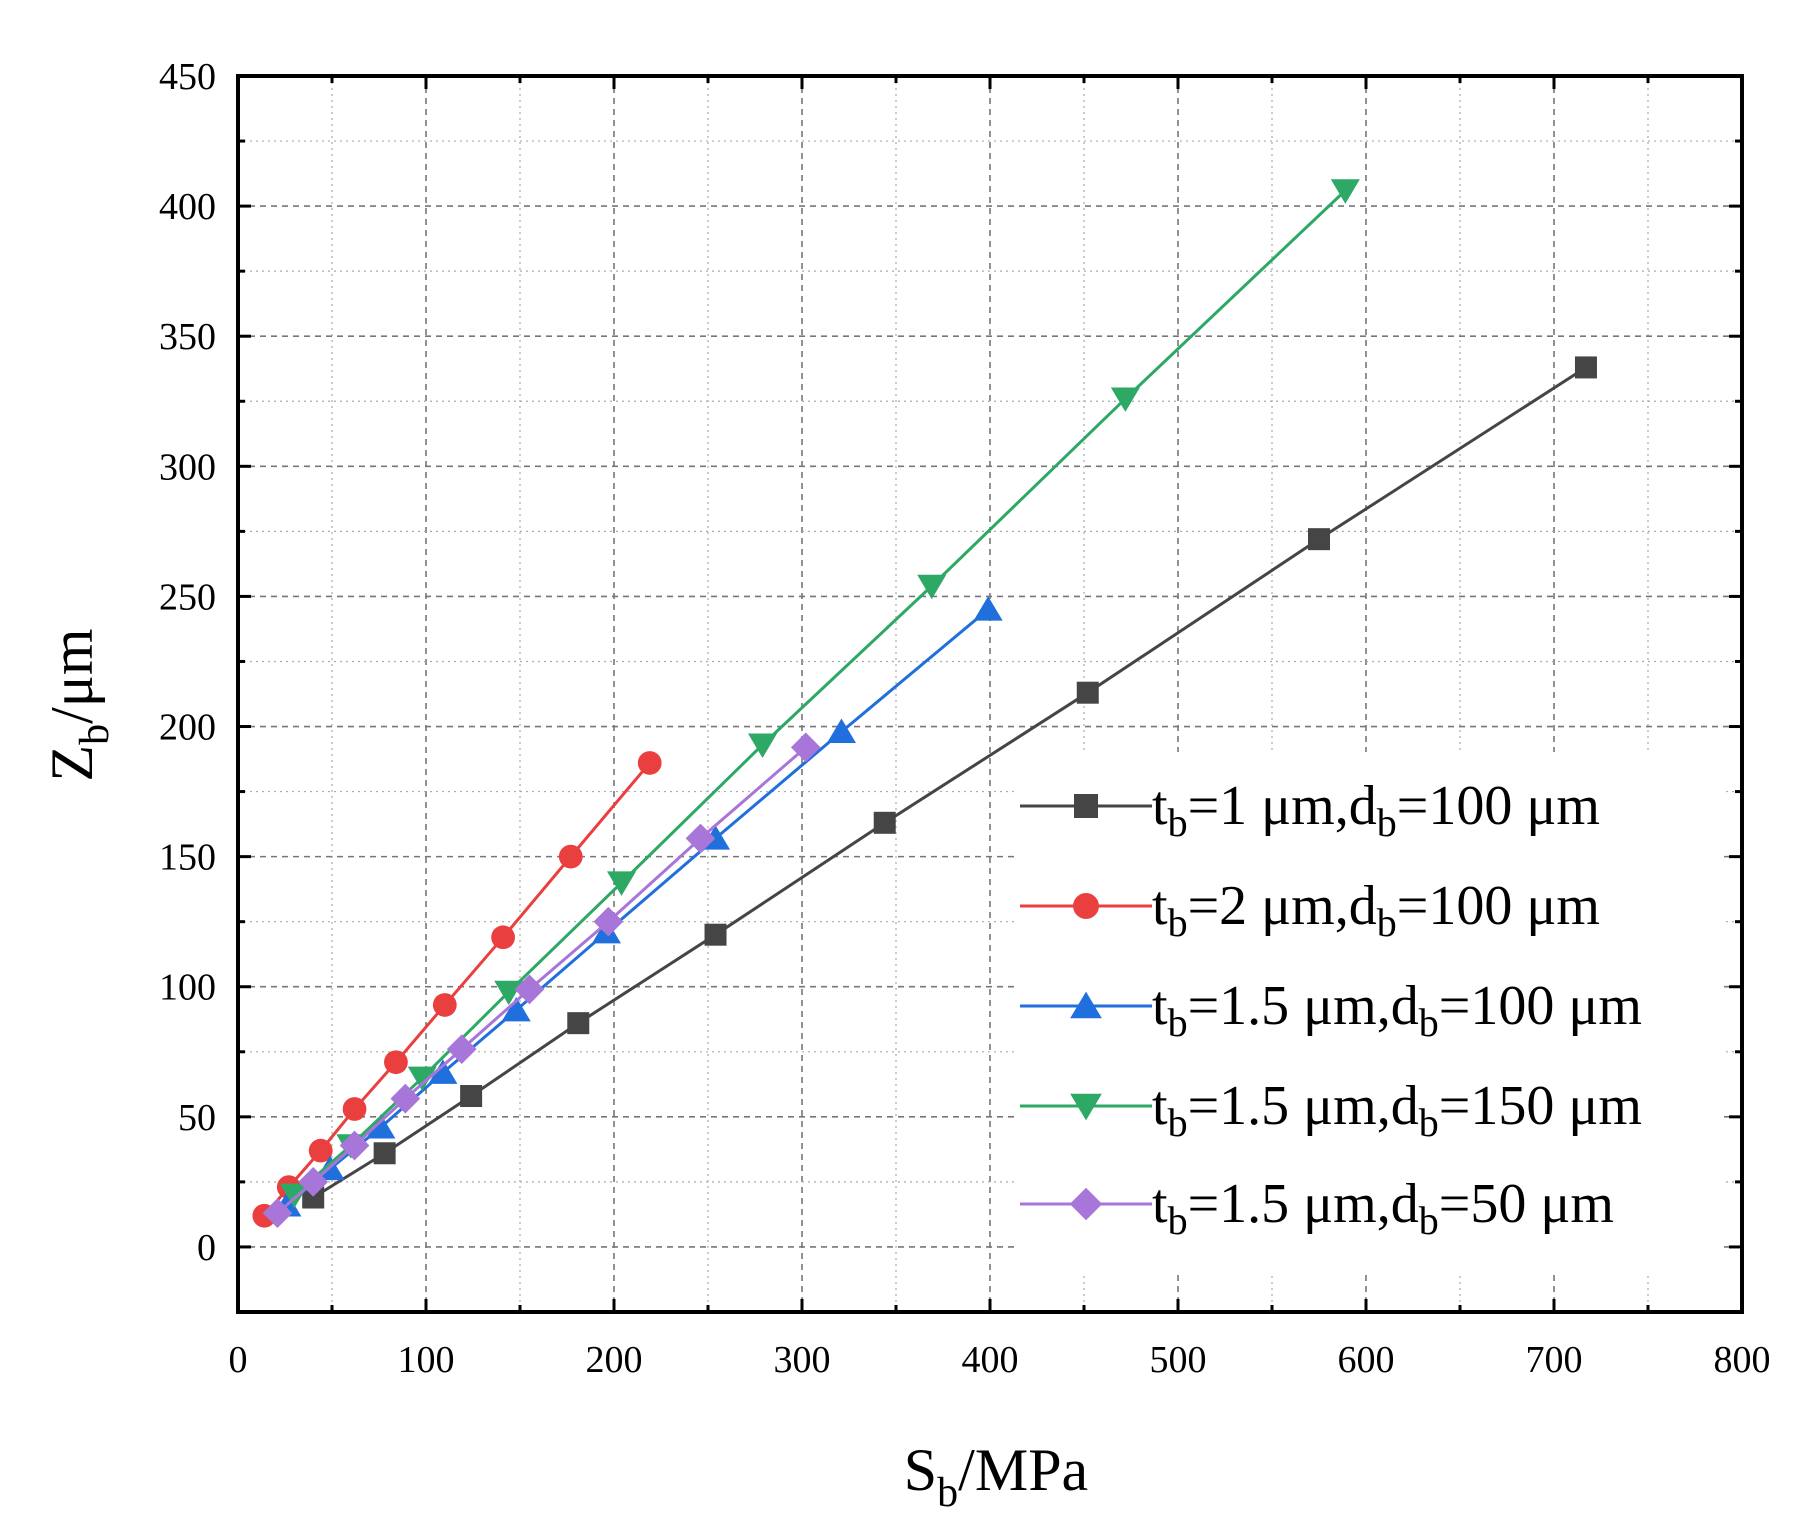 Image resolution: width=1813 pixels, height=1525 pixels. I want to click on x-tick-label: 0, so click(238, 1360).